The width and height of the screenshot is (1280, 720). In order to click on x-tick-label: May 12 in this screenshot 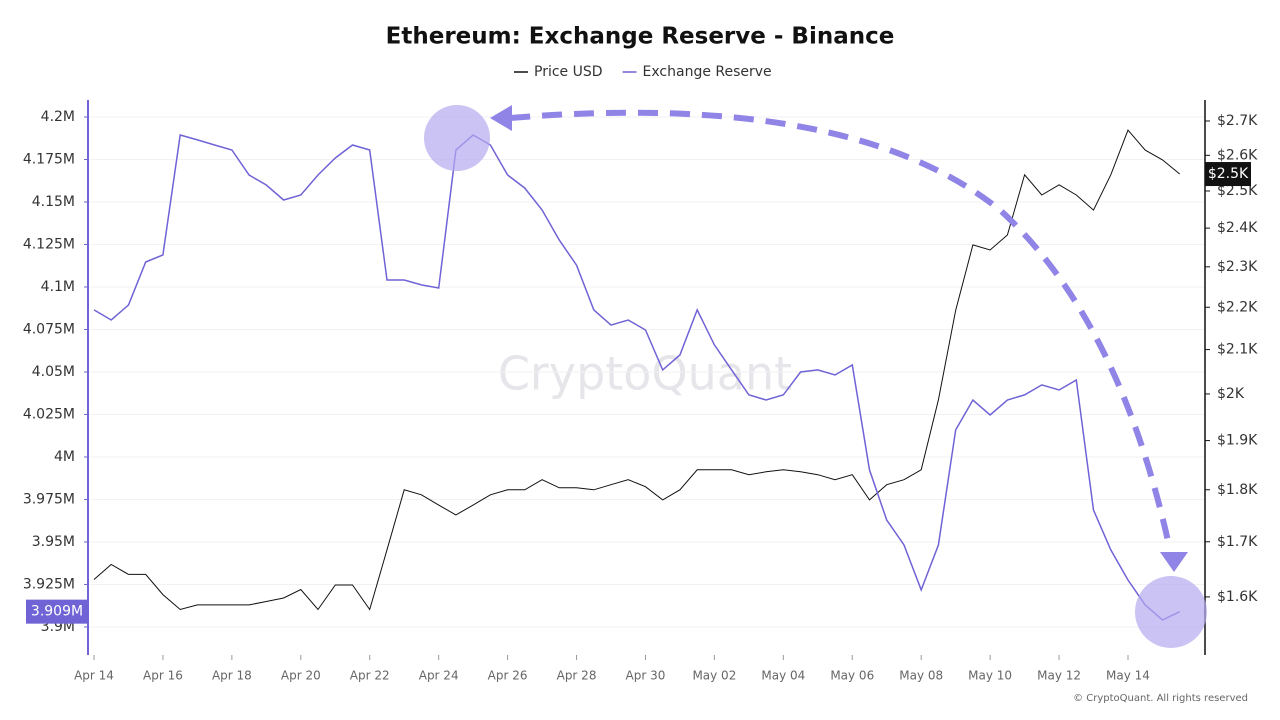, I will do `click(1059, 676)`.